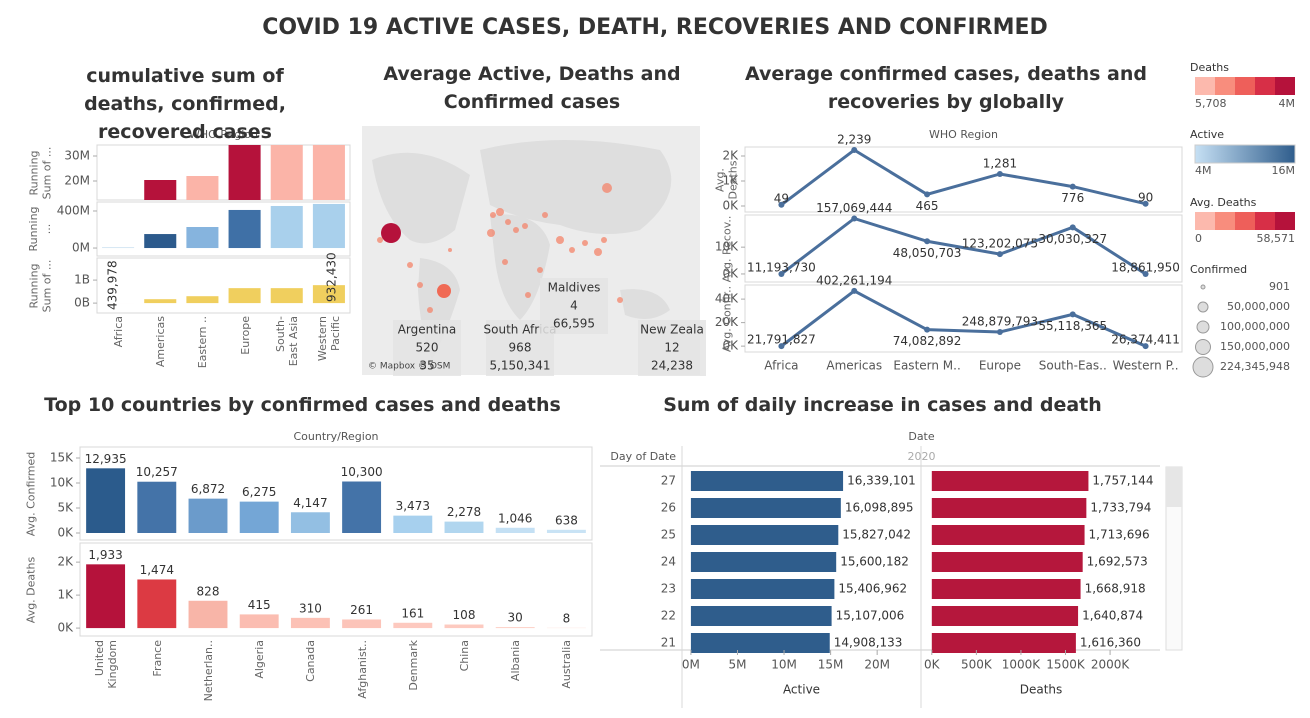 Image resolution: width=1310 pixels, height=718 pixels. I want to click on value-label: 261, so click(361, 610).